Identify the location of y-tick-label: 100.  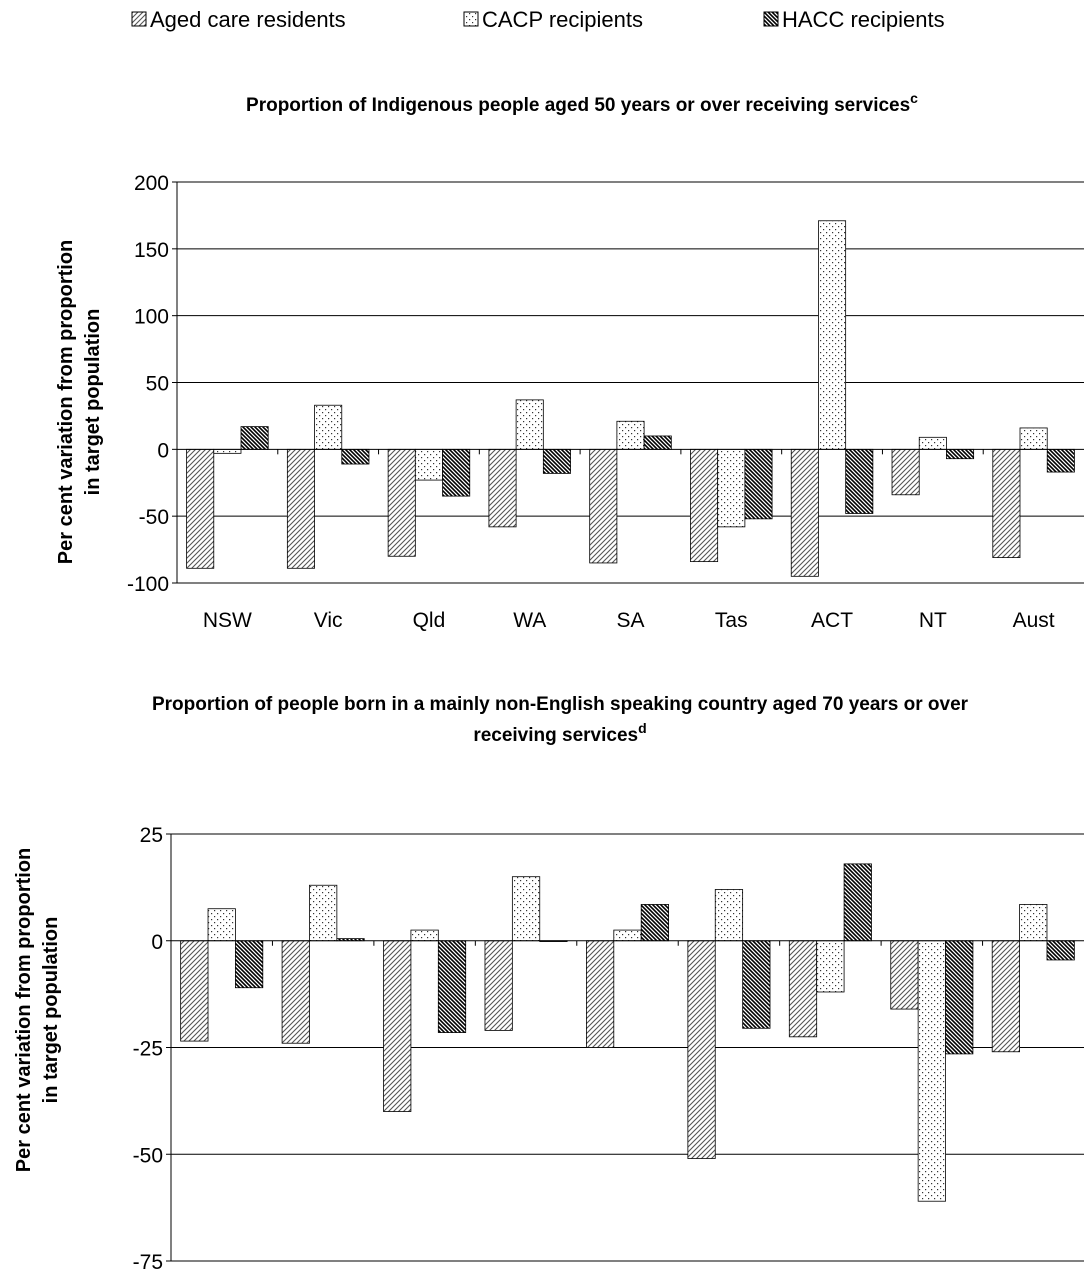
(151, 317).